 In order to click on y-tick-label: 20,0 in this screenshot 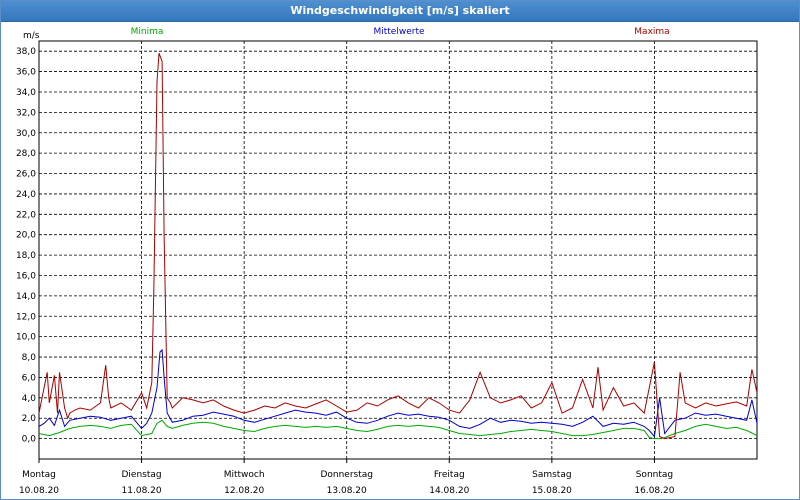, I will do `click(26, 236)`.